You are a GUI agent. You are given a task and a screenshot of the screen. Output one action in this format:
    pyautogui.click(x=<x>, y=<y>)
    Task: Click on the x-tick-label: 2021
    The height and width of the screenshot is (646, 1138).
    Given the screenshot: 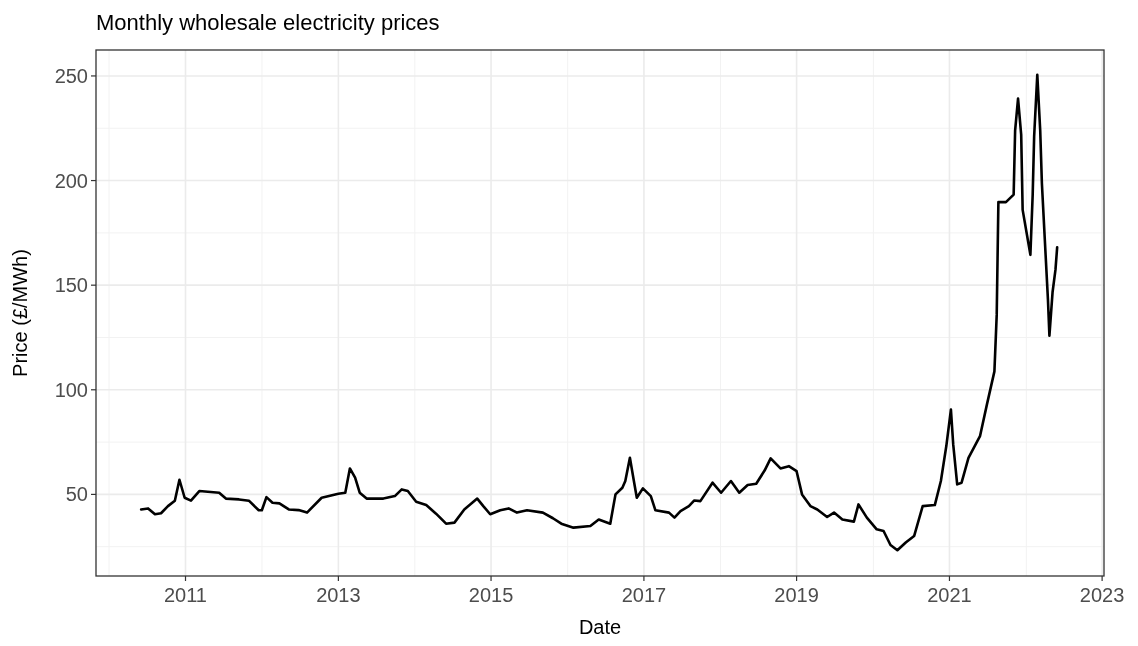 What is the action you would take?
    pyautogui.click(x=949, y=595)
    